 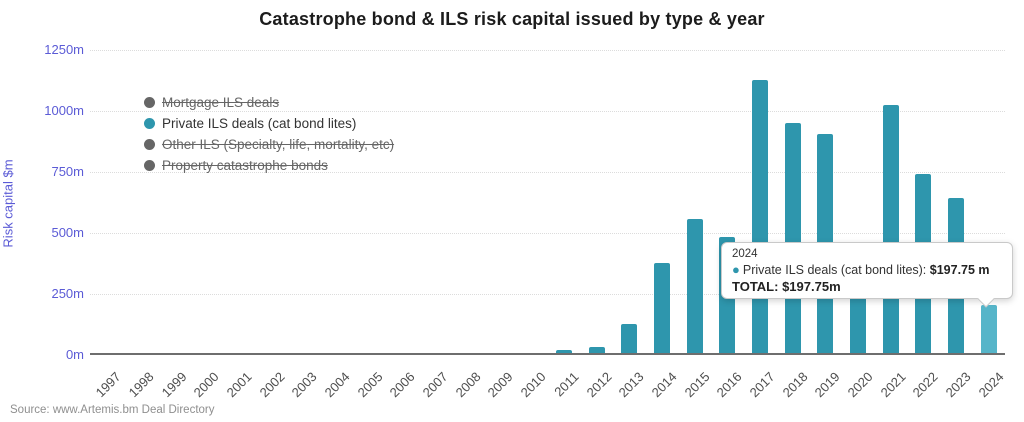 What do you see at coordinates (67, 293) in the screenshot?
I see `y-tick: 250m` at bounding box center [67, 293].